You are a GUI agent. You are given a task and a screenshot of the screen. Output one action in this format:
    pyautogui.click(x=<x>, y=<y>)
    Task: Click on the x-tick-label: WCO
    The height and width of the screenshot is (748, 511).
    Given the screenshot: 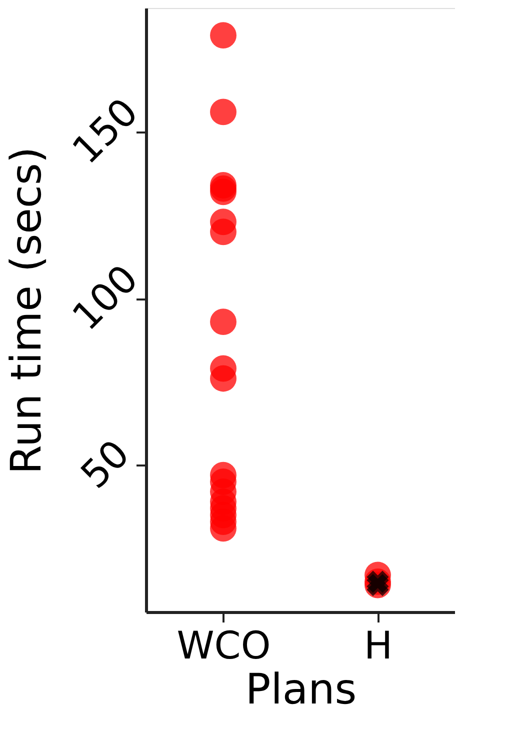 What is the action you would take?
    pyautogui.click(x=223, y=646)
    